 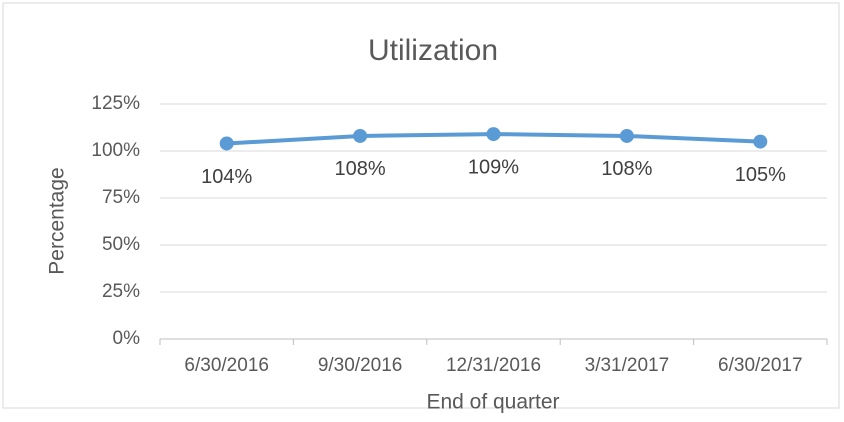 What do you see at coordinates (760, 175) in the screenshot?
I see `data-label: 105%` at bounding box center [760, 175].